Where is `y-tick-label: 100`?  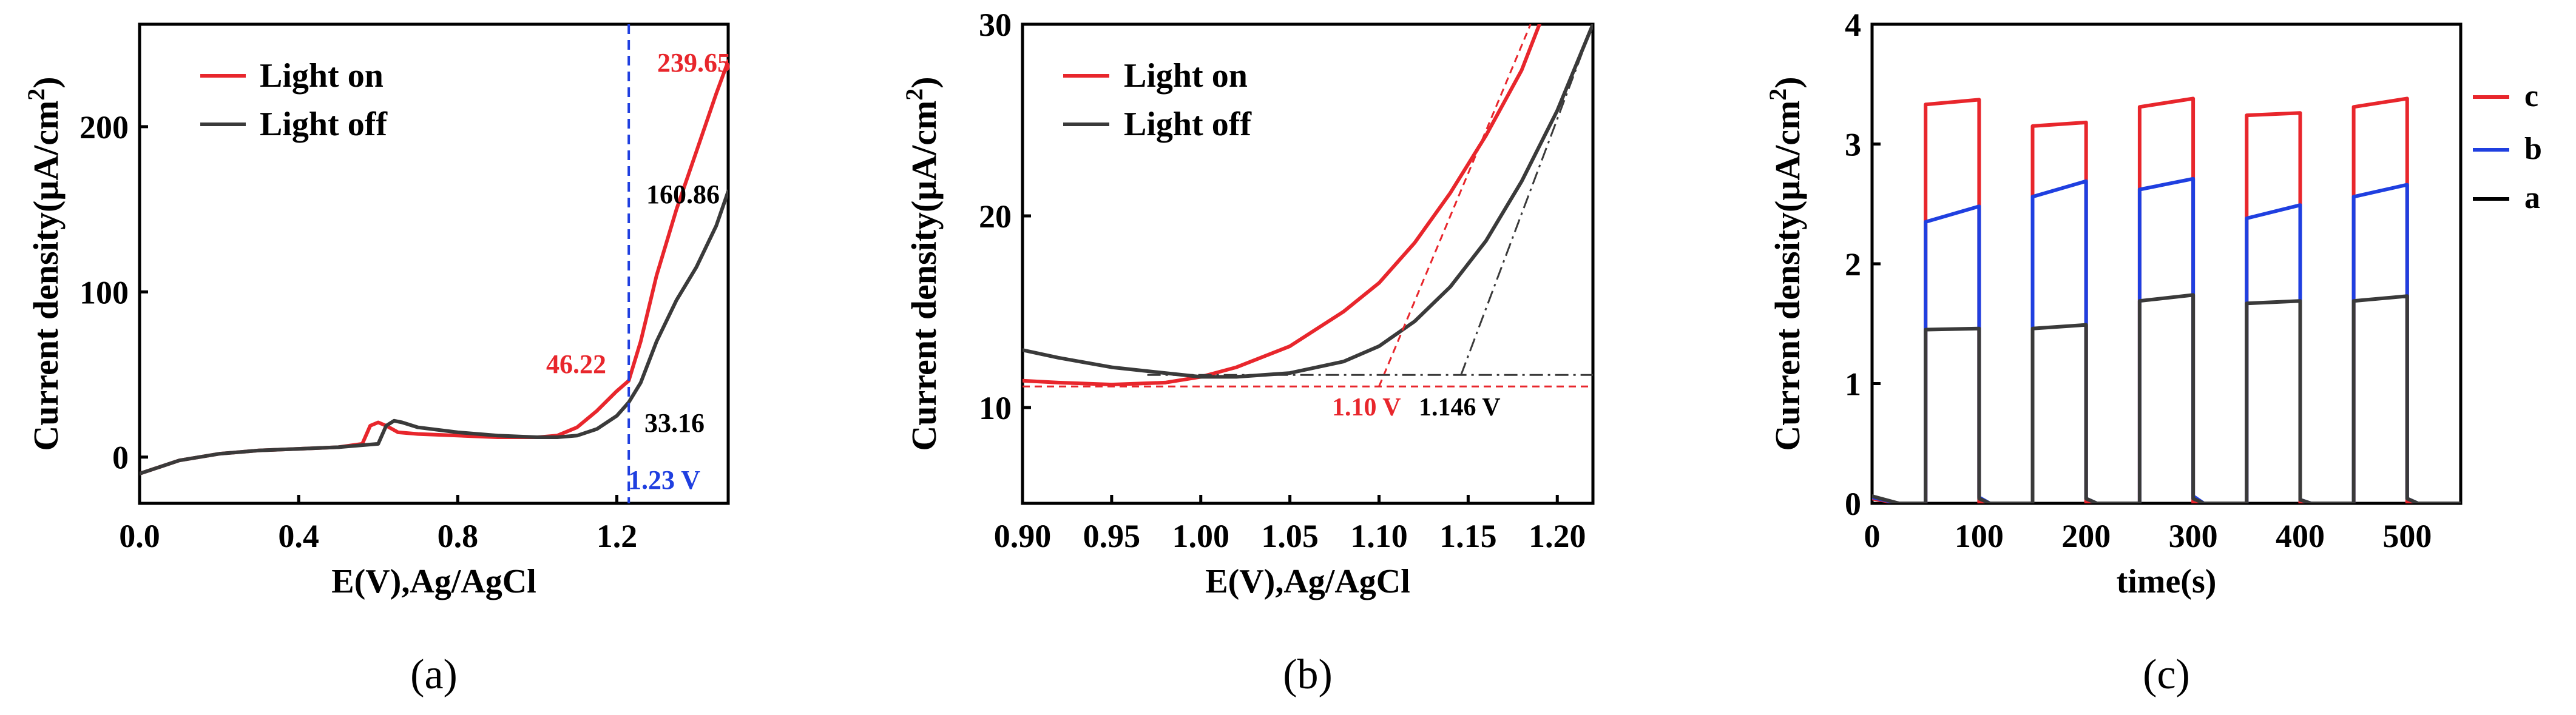 y-tick-label: 100 is located at coordinates (104, 293).